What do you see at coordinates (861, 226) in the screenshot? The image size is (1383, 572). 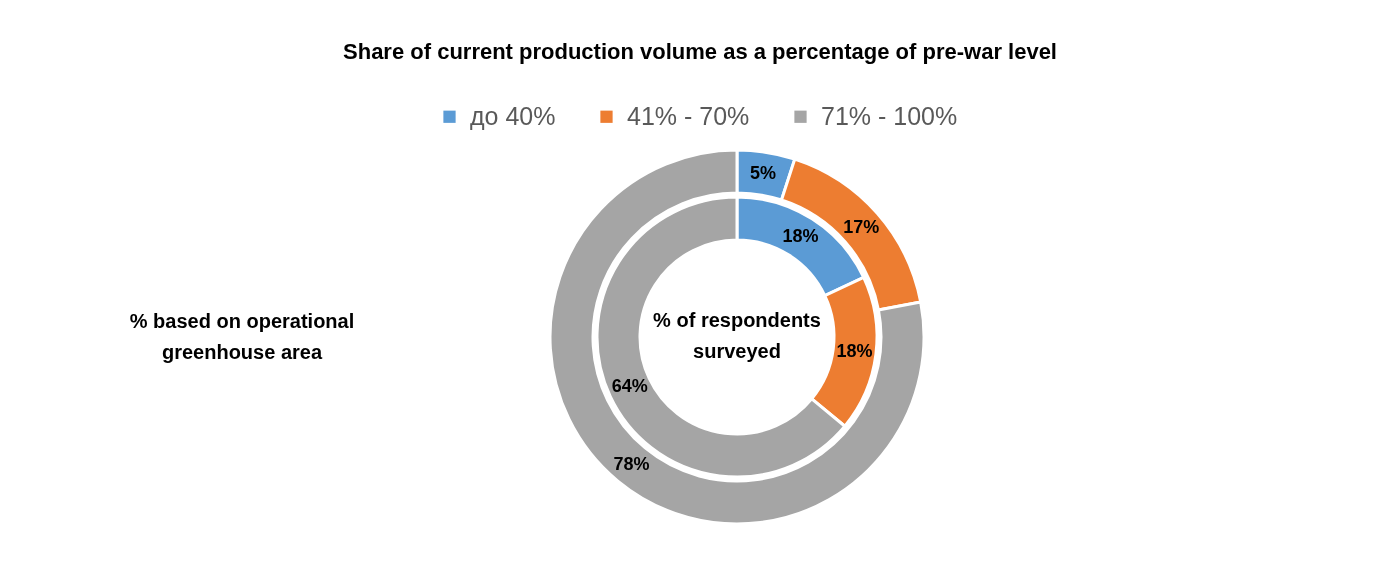 I see `data-label: 17%` at bounding box center [861, 226].